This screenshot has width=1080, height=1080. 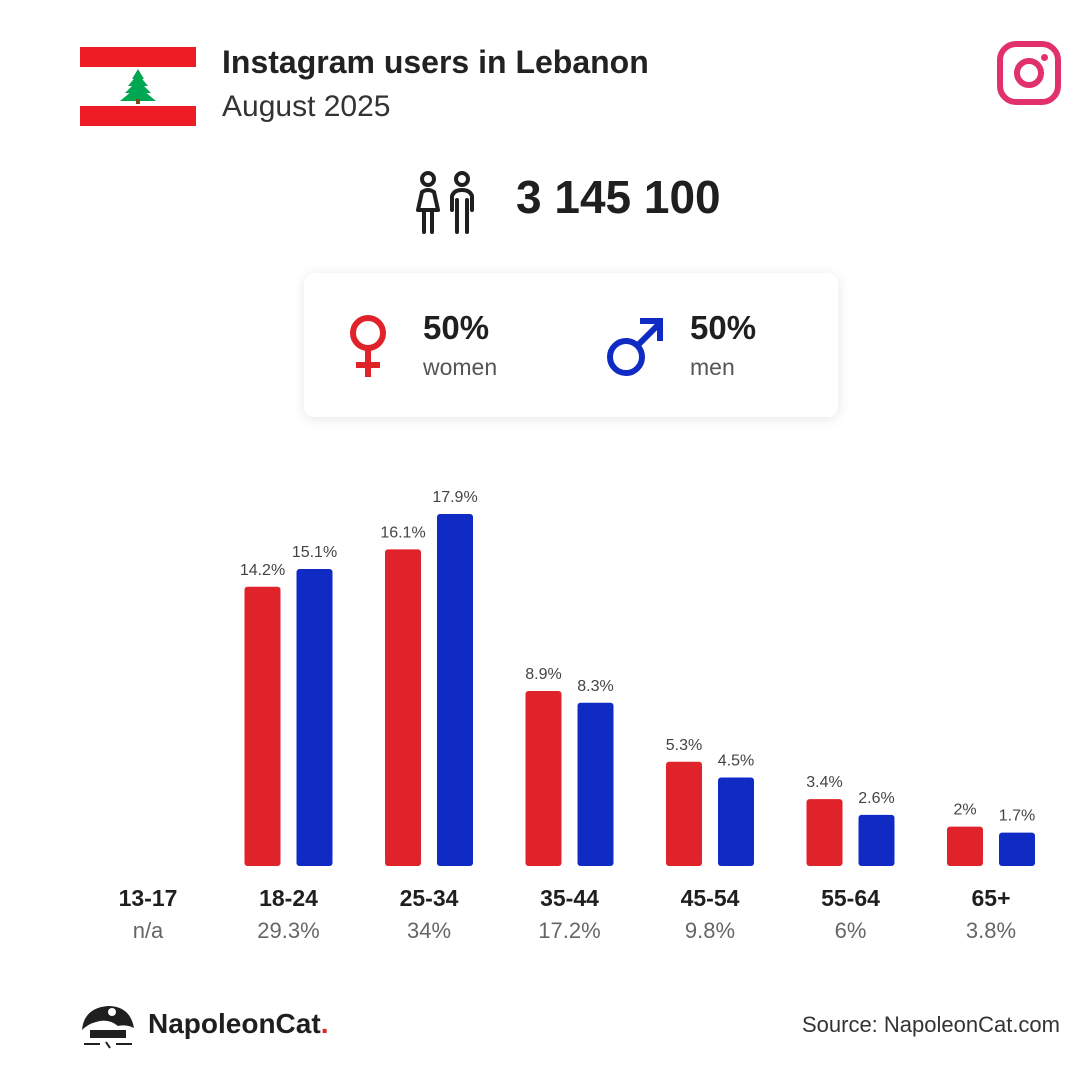 What do you see at coordinates (429, 930) in the screenshot?
I see `category-total-25-34: 34%` at bounding box center [429, 930].